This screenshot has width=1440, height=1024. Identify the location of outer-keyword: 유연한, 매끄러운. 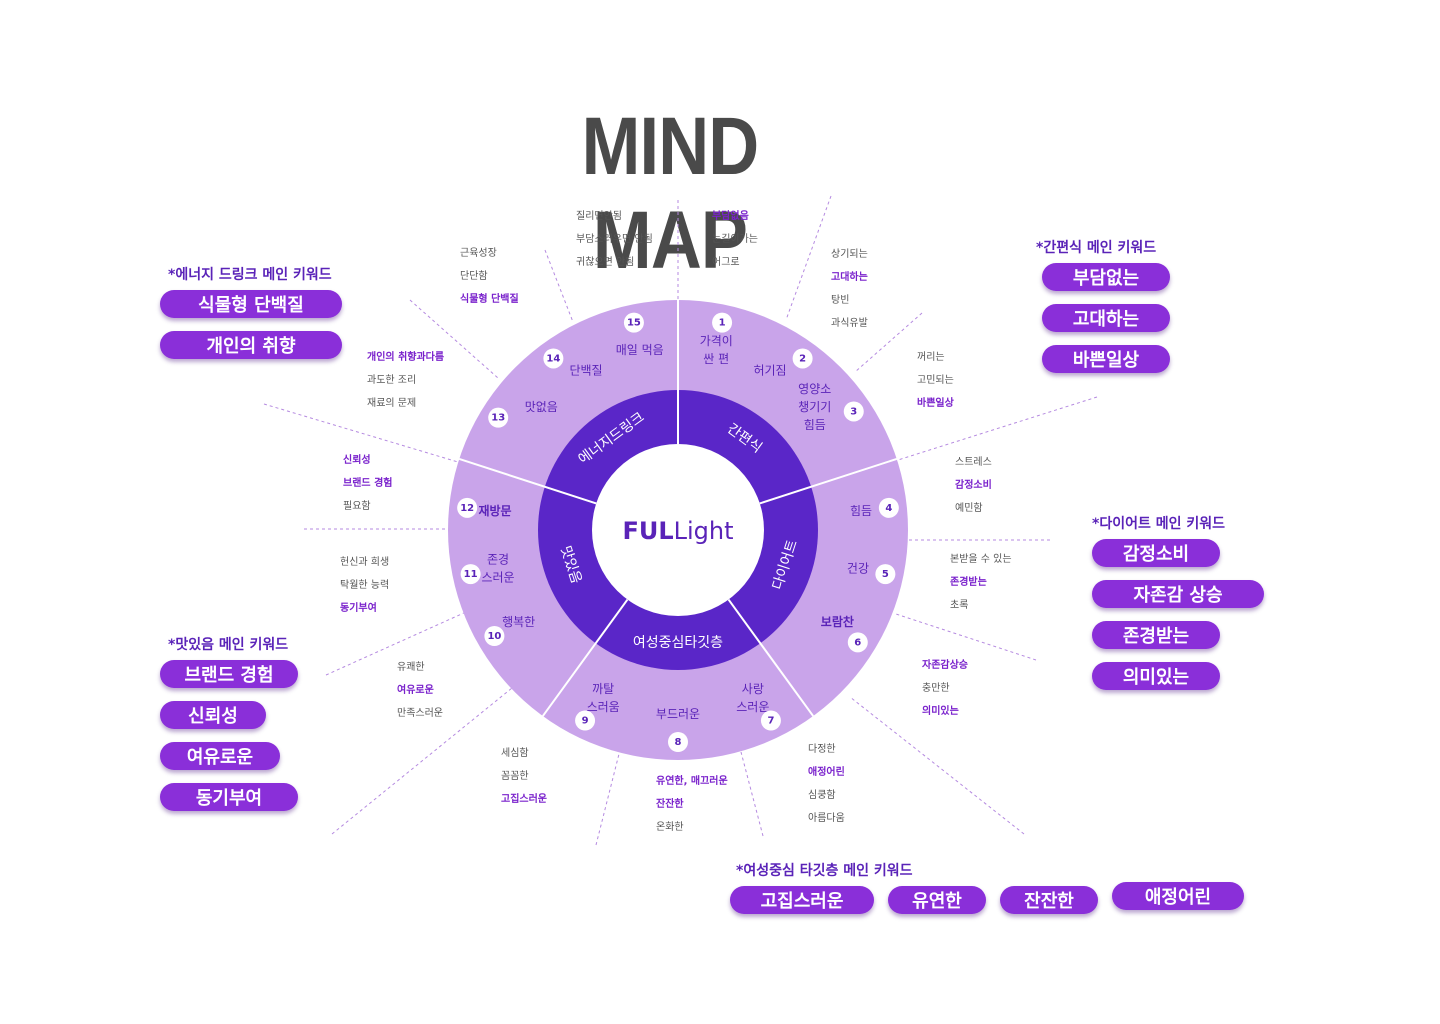
(692, 781).